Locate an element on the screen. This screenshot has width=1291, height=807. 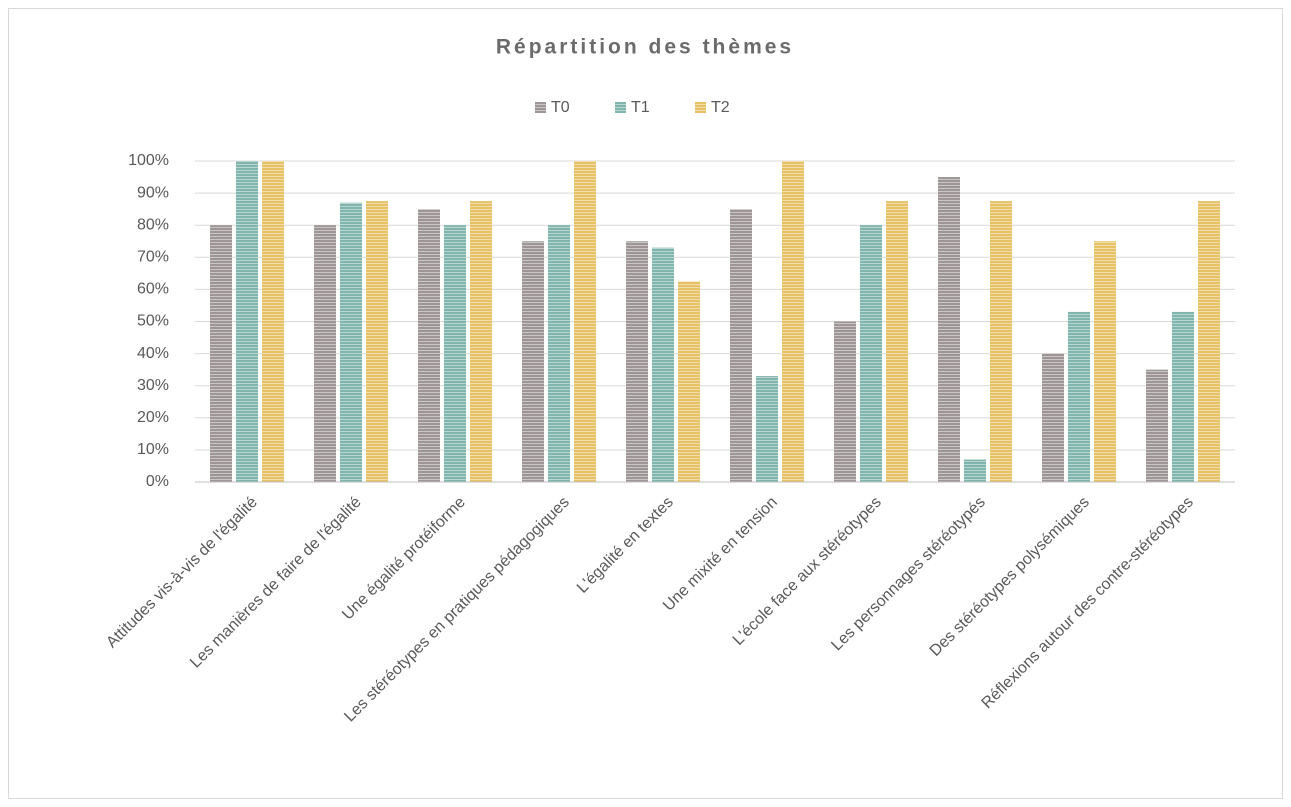
y-tick-label: 20% is located at coordinates (153, 417).